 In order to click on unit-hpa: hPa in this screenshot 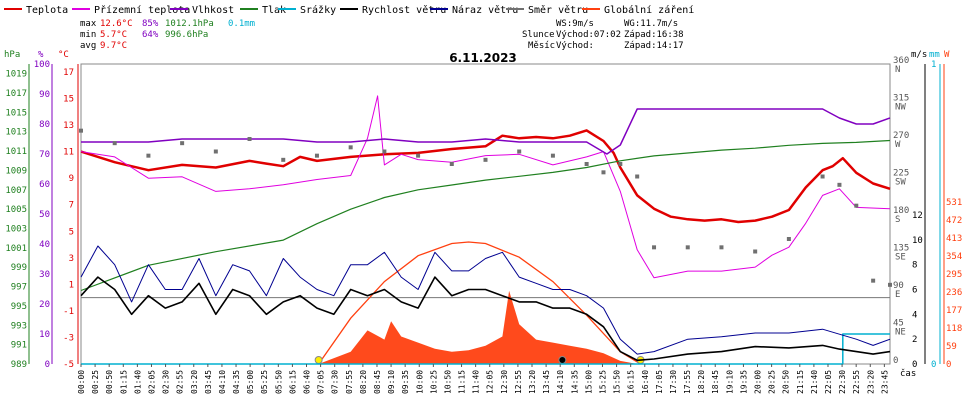, I will do `click(12, 55)`.